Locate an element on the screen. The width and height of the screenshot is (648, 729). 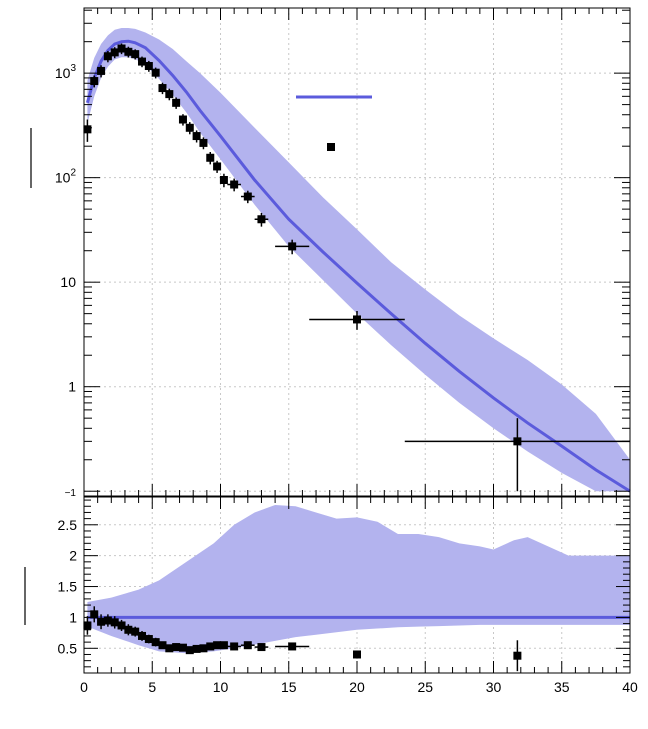
x-tick-label: 15 is located at coordinates (289, 687).